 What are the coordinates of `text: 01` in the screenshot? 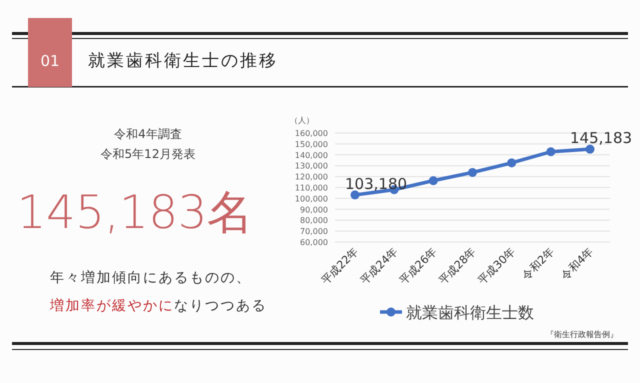 It's located at (50, 61).